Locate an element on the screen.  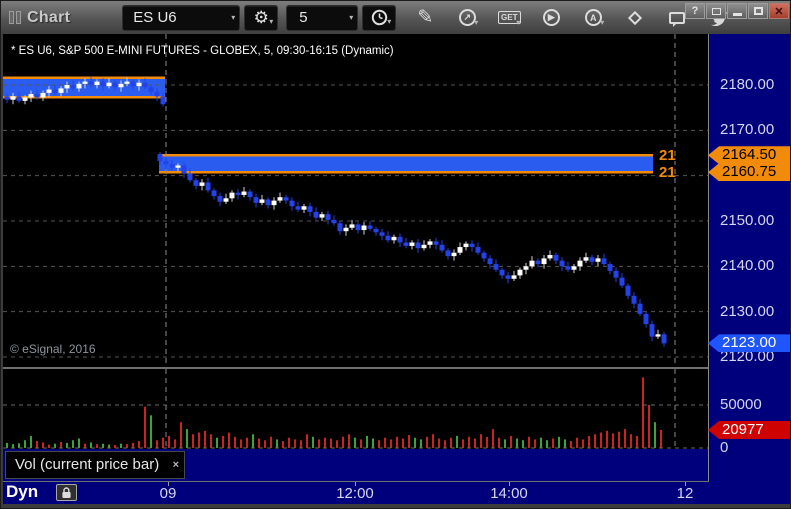
price-tick-label: 2180.00 is located at coordinates (747, 84).